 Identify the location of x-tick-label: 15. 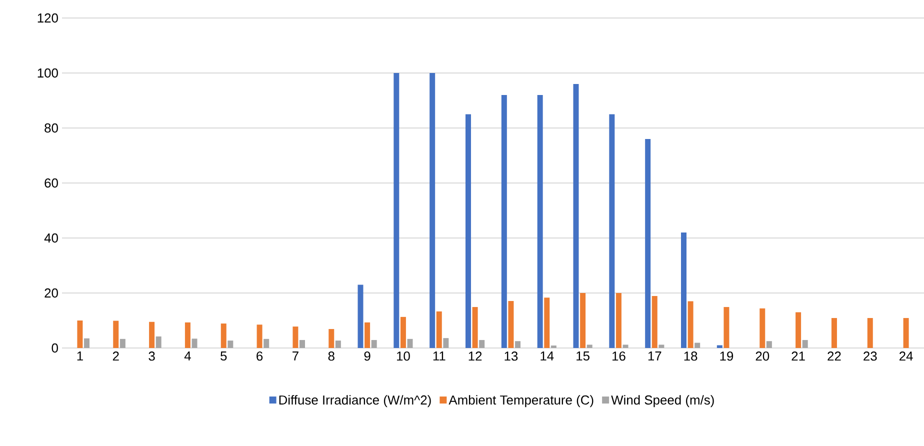
(583, 356).